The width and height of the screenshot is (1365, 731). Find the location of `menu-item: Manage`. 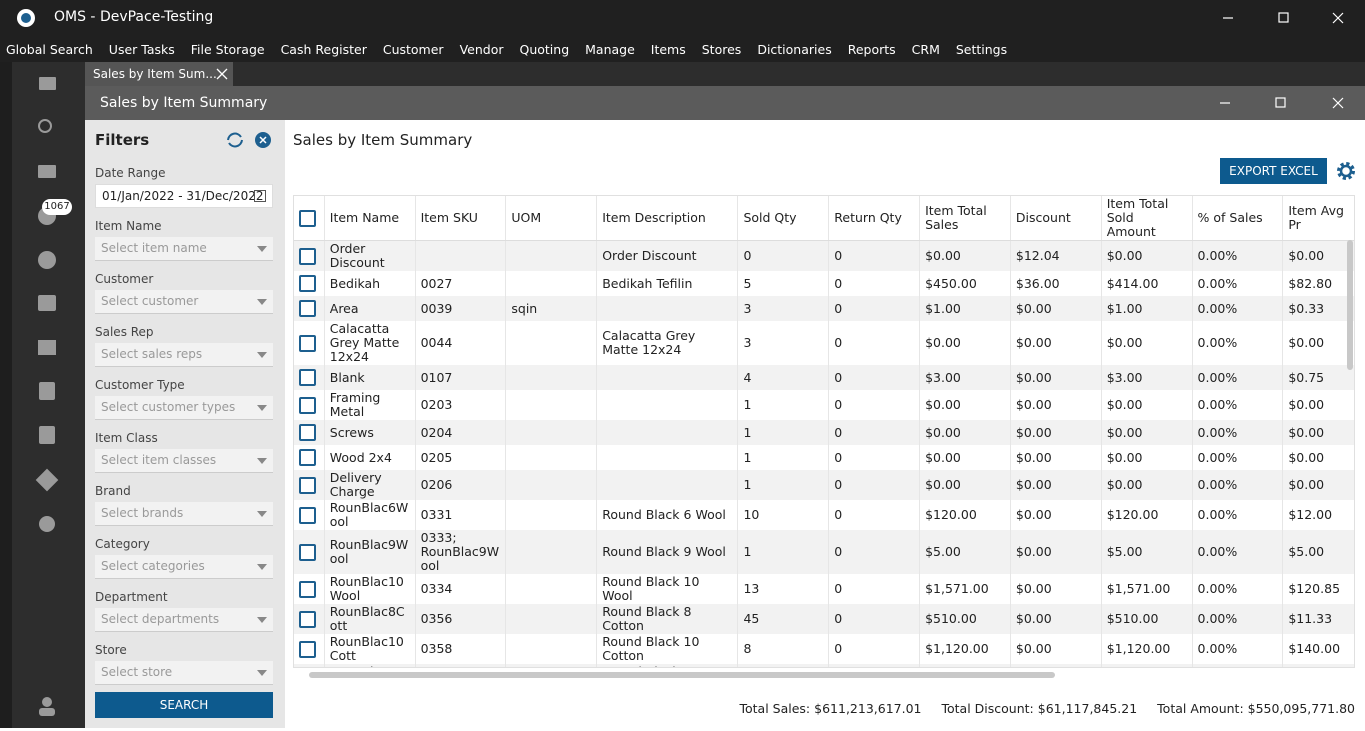

menu-item: Manage is located at coordinates (610, 49).